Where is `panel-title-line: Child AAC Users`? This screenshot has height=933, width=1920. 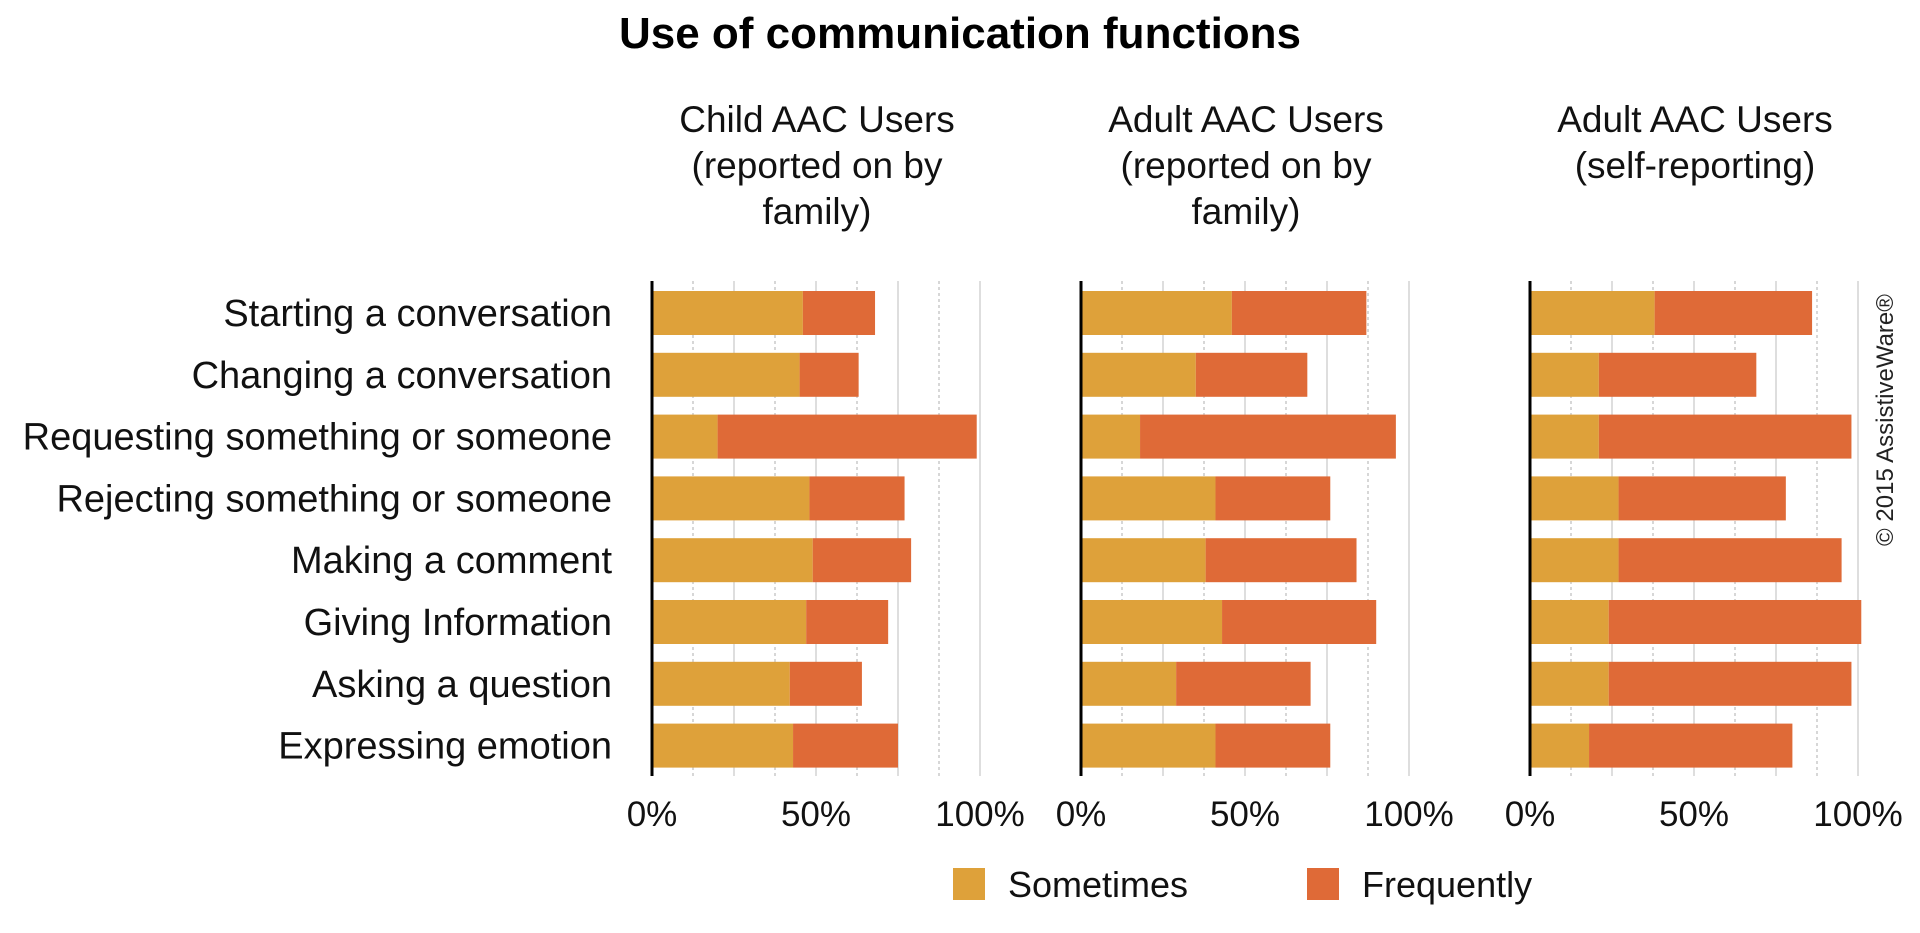 panel-title-line: Child AAC Users is located at coordinates (817, 119).